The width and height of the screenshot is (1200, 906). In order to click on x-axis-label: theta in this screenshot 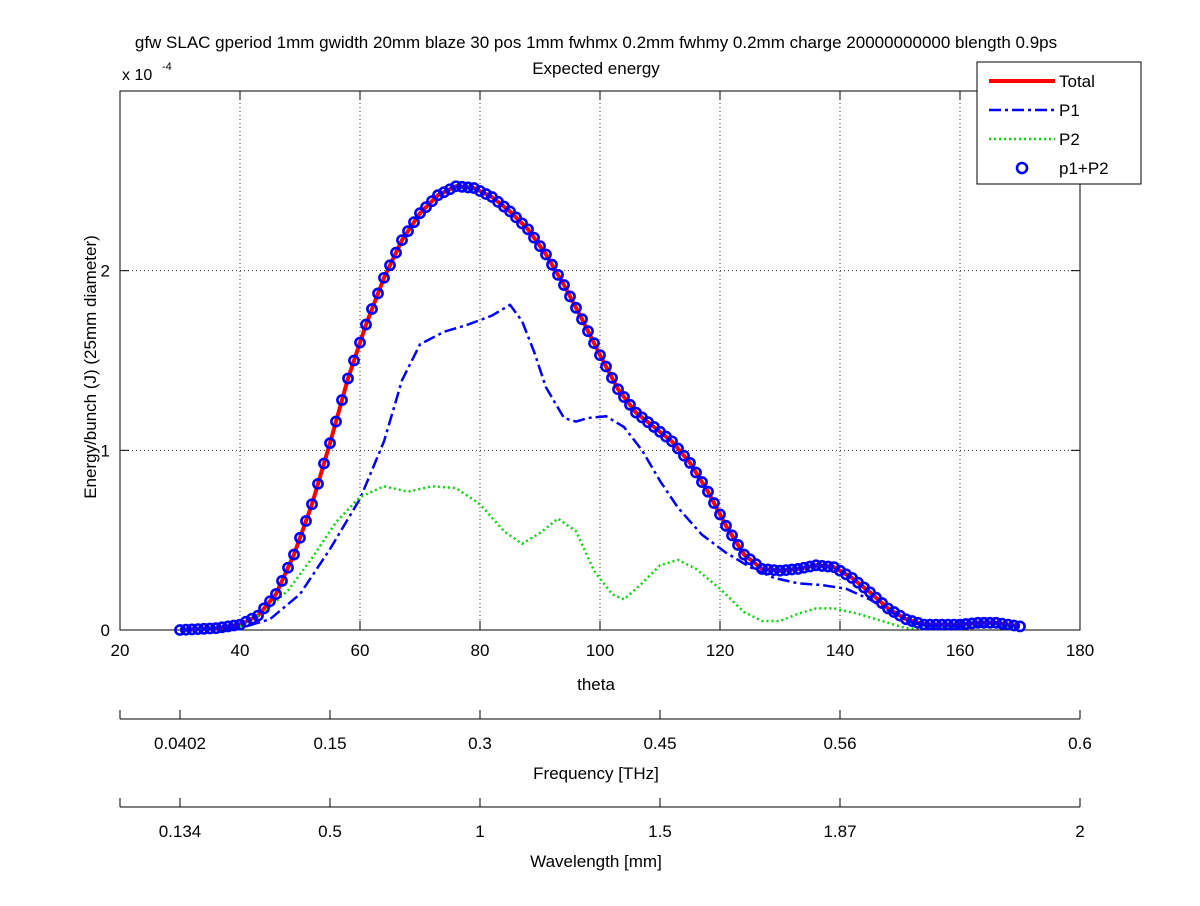, I will do `click(596, 684)`.